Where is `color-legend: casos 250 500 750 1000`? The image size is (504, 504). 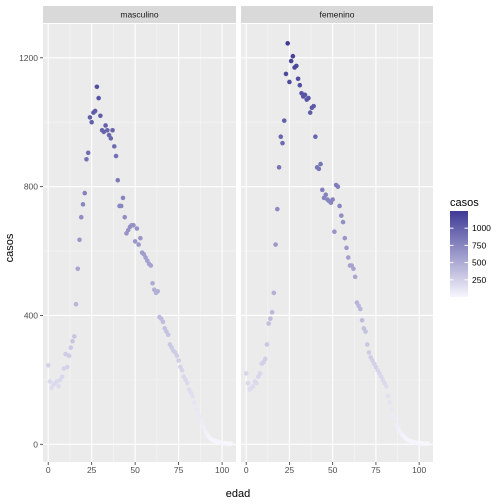
color-legend: casos 250 500 750 1000 is located at coordinates (470, 247).